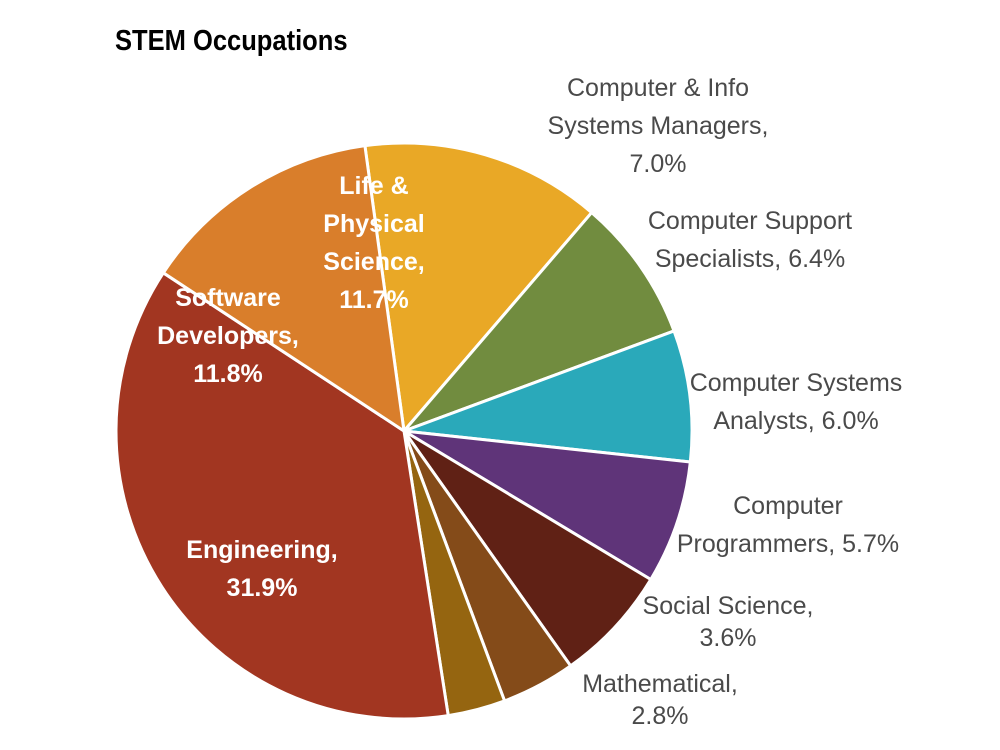 The width and height of the screenshot is (1000, 750). Describe the element at coordinates (660, 684) in the screenshot. I see `slice-label-line: Mathematical,` at that location.